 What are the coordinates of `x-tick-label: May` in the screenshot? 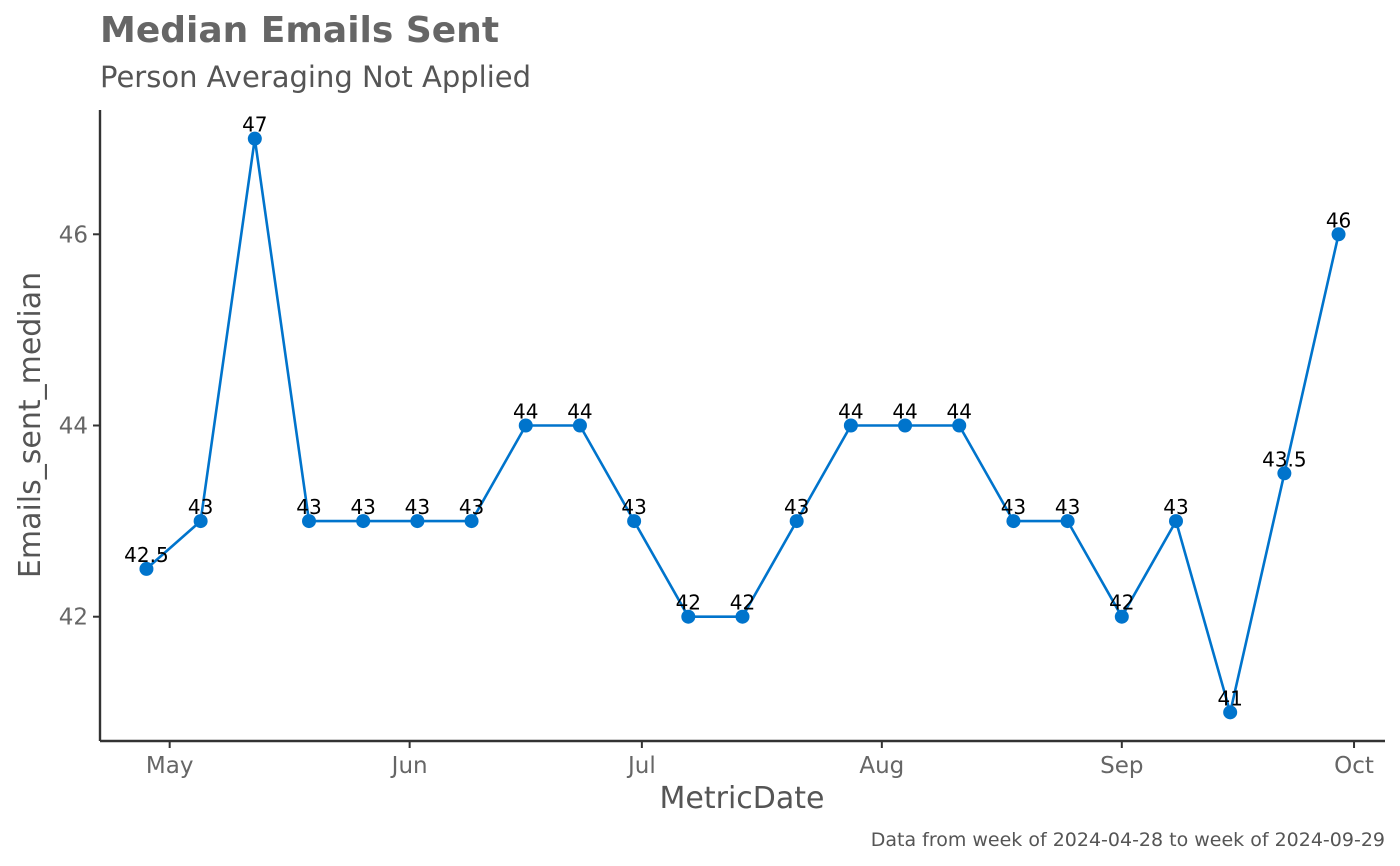 It's located at (170, 766).